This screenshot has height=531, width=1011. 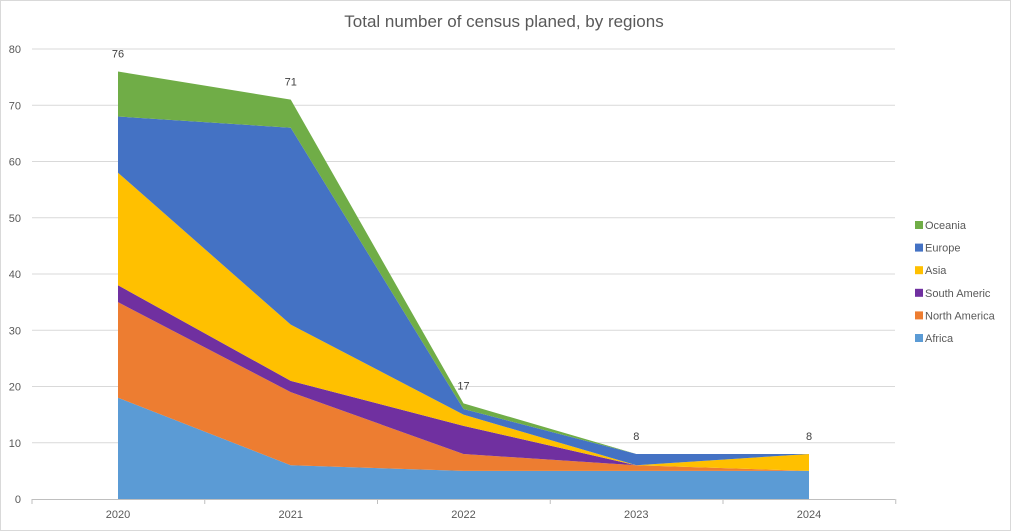 I want to click on legend-label: Africa, so click(x=939, y=339).